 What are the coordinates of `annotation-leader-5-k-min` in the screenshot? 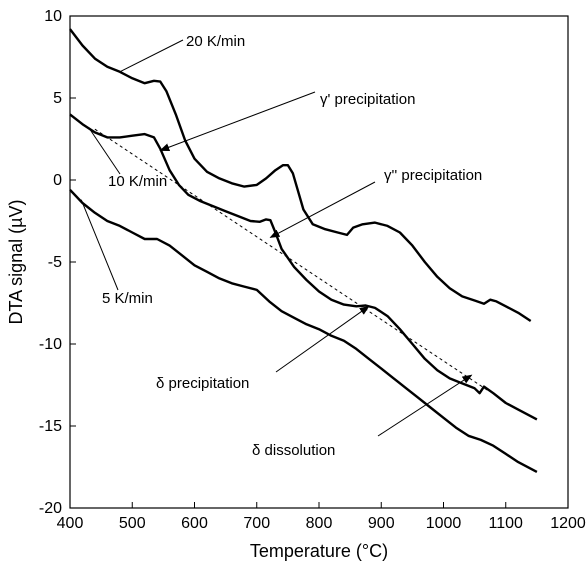 It's located at (99, 245).